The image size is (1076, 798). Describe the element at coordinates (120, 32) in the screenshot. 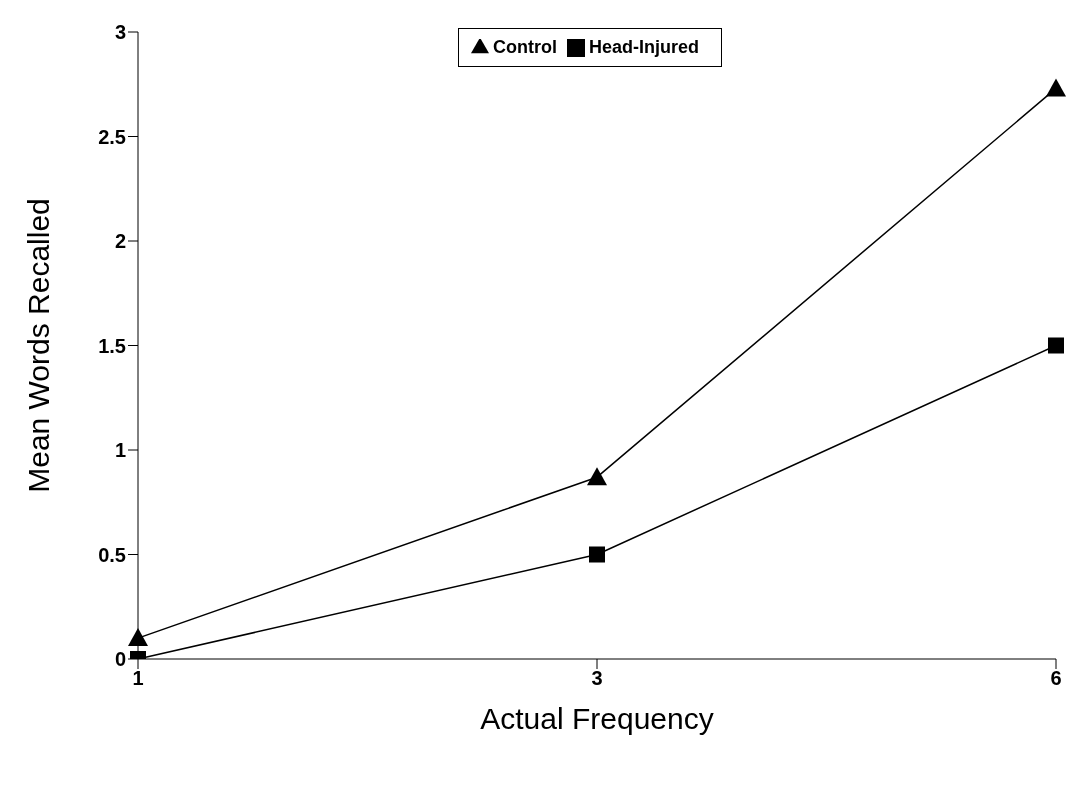

I see `y-tick-label: 3` at that location.